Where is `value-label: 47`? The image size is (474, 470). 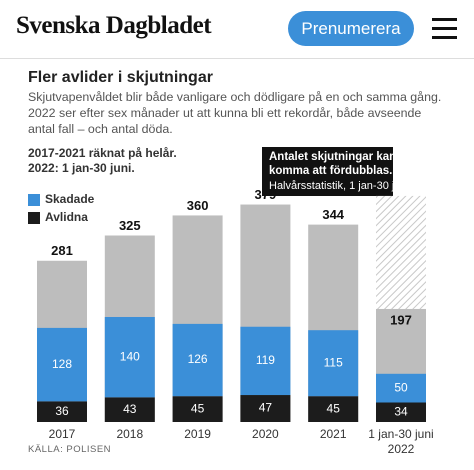 value-label: 47 is located at coordinates (266, 408).